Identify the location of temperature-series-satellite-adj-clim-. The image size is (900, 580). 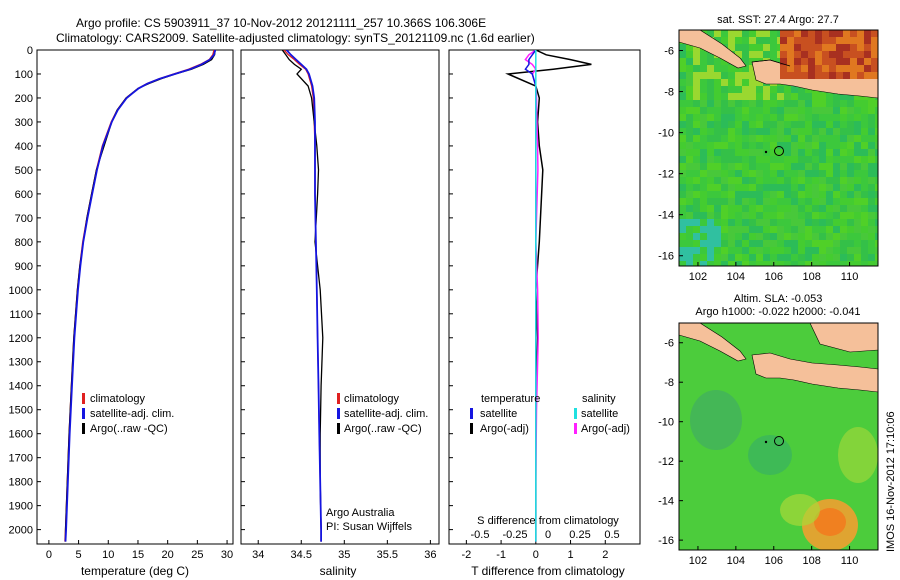
(140, 296).